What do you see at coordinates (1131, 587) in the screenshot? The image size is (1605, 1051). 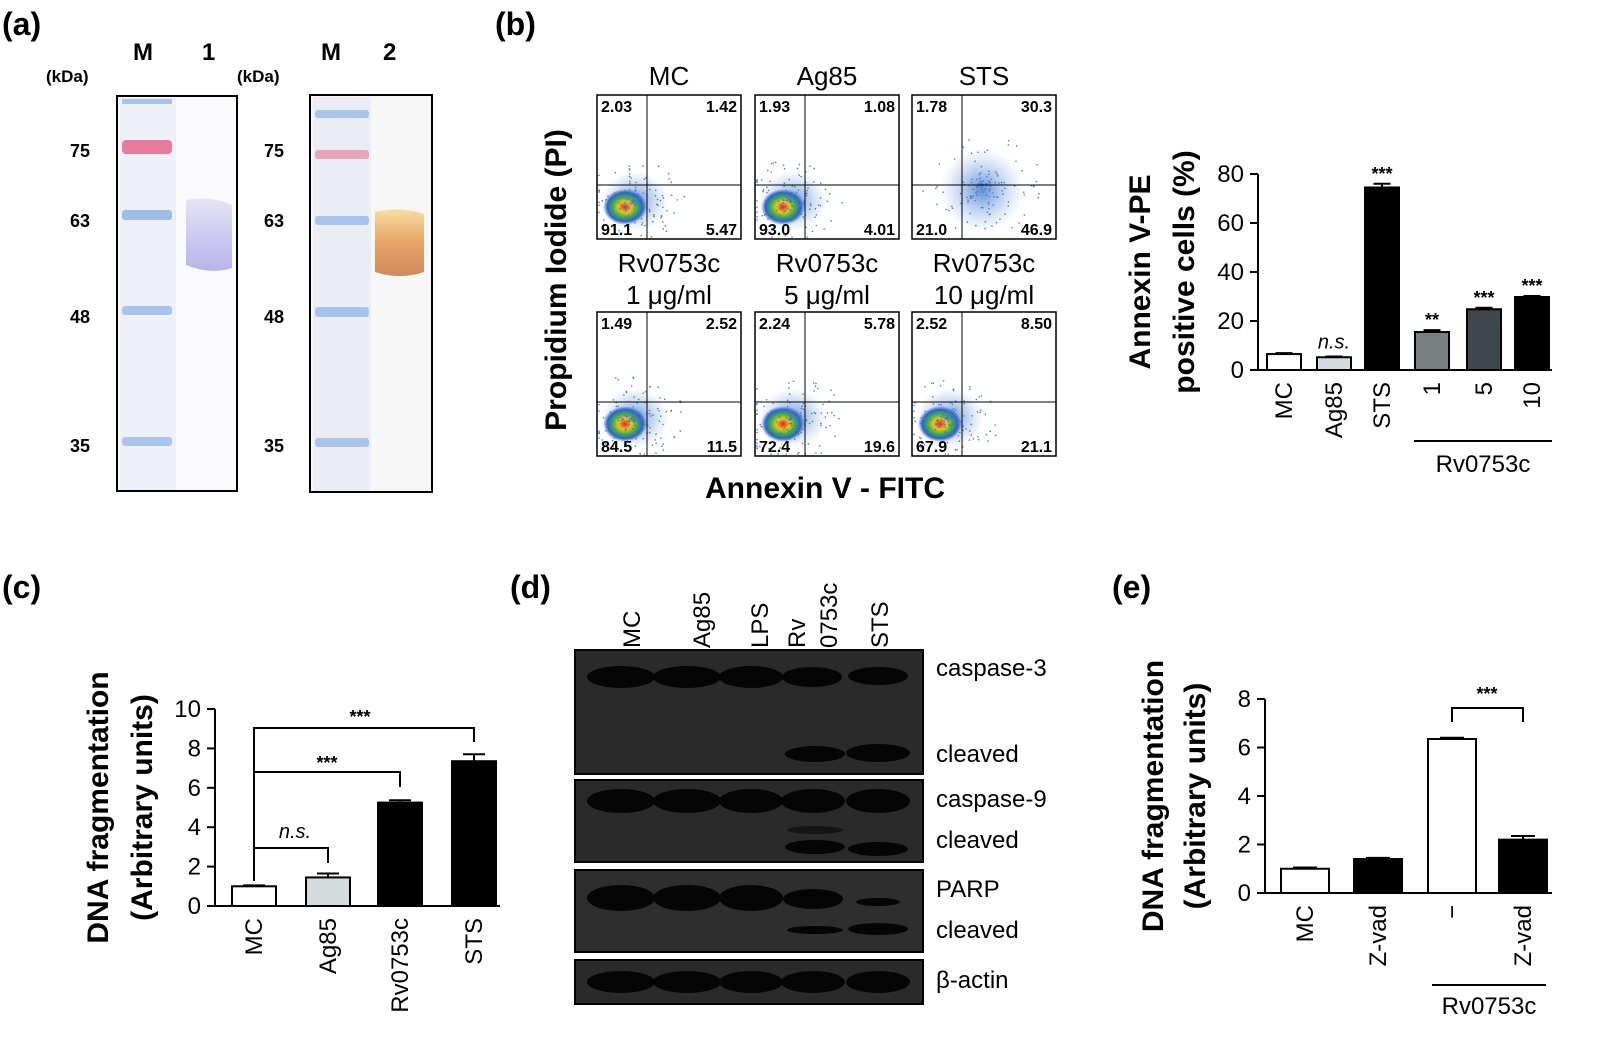 I see `panel-e-label: (e)` at bounding box center [1131, 587].